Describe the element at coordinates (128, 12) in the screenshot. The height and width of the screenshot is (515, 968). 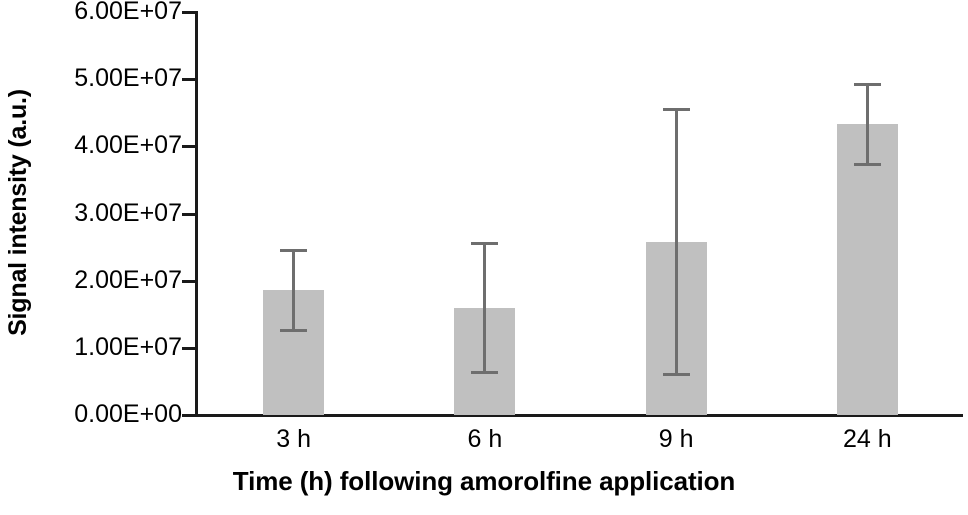
I see `y-axis-tick-label: 6.00E+07` at that location.